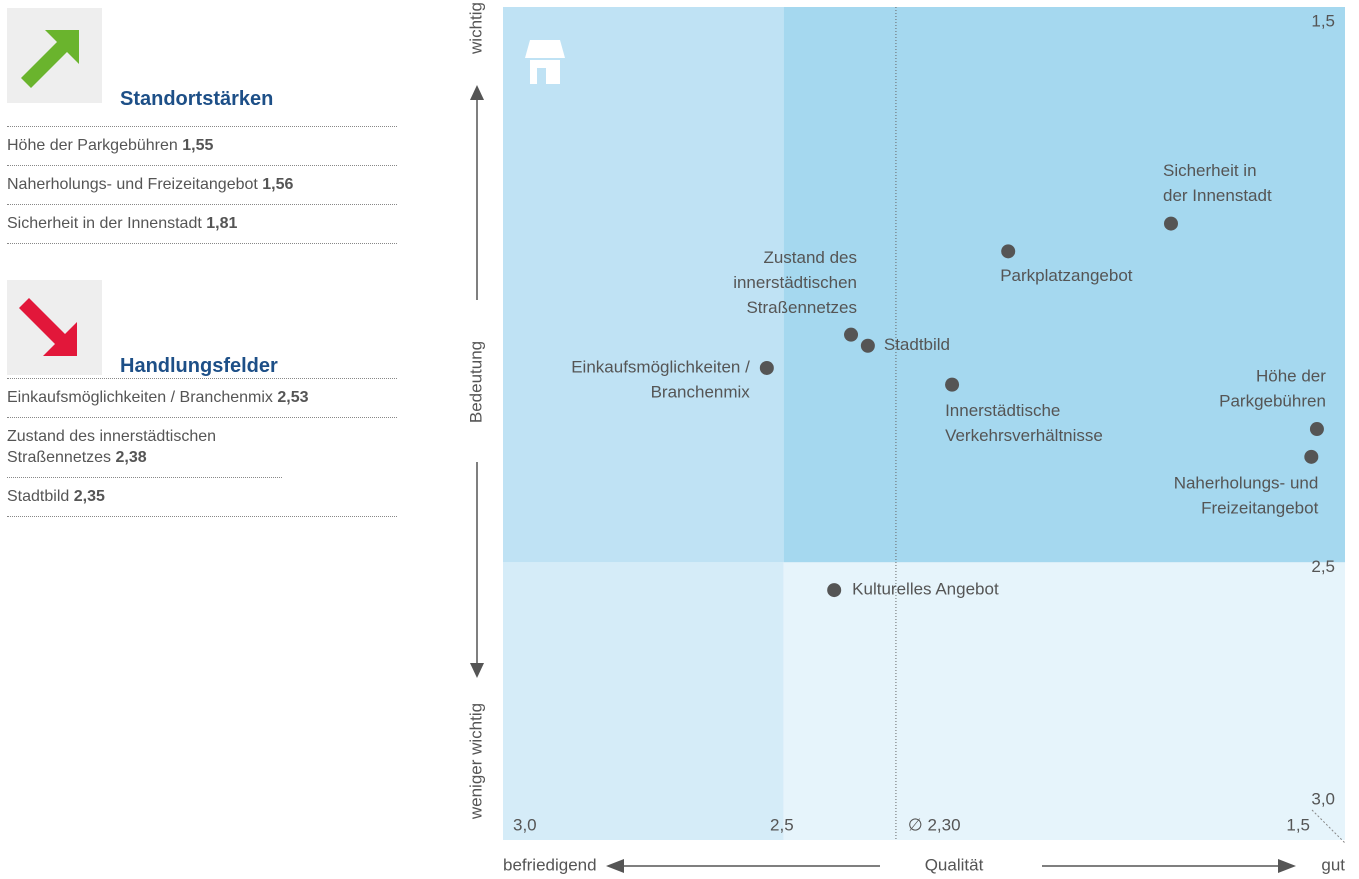  I want to click on point-label: Straßennetzes, so click(801, 307).